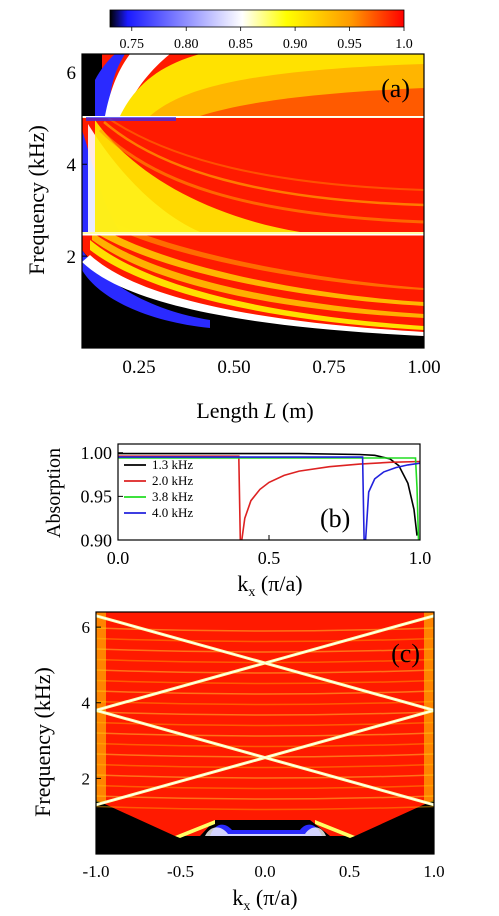  What do you see at coordinates (233, 367) in the screenshot?
I see `x-tick-label: 0.50` at bounding box center [233, 367].